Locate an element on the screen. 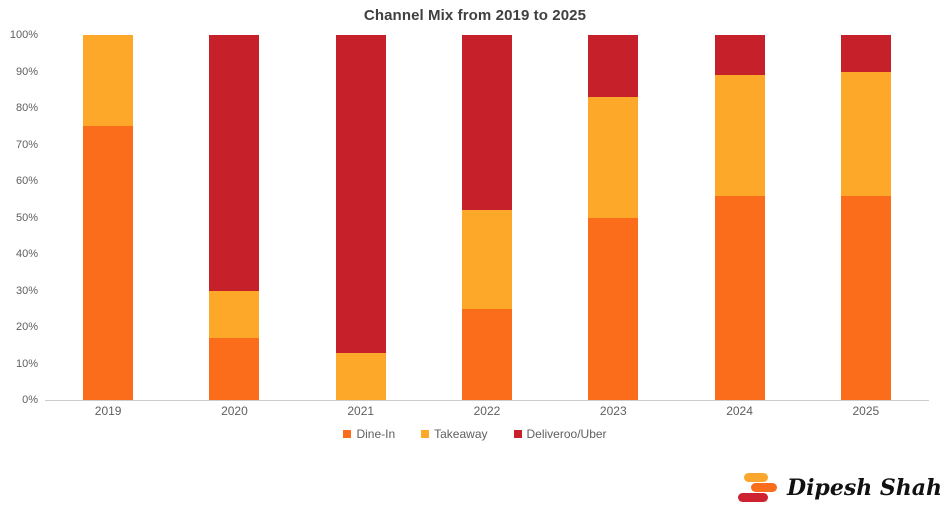 The image size is (950, 507). bar-segment-takeaway-2025 is located at coordinates (865, 133).